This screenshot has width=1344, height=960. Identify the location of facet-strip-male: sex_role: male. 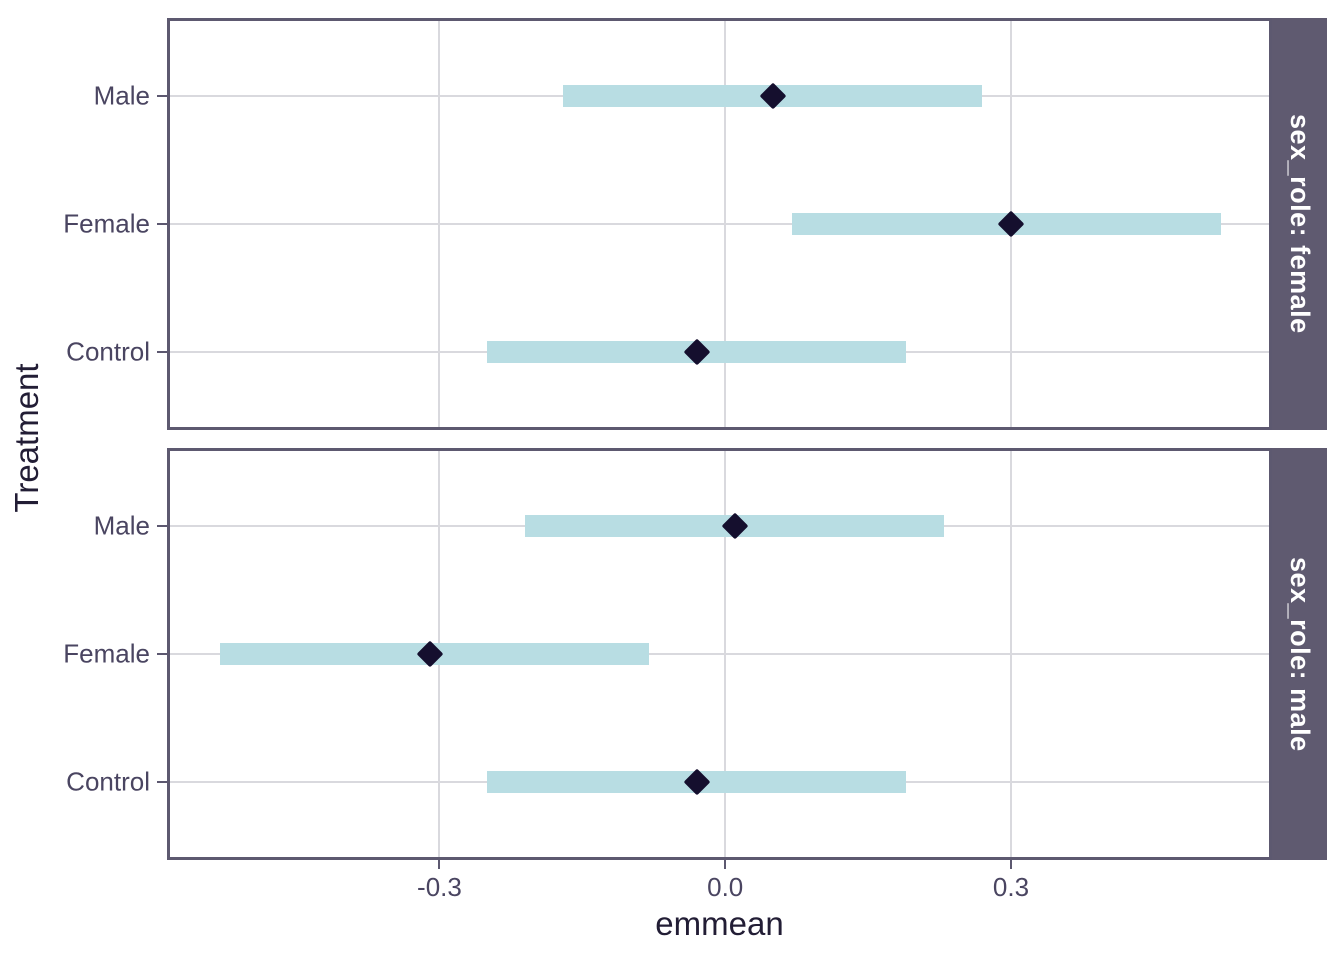
(1299, 654).